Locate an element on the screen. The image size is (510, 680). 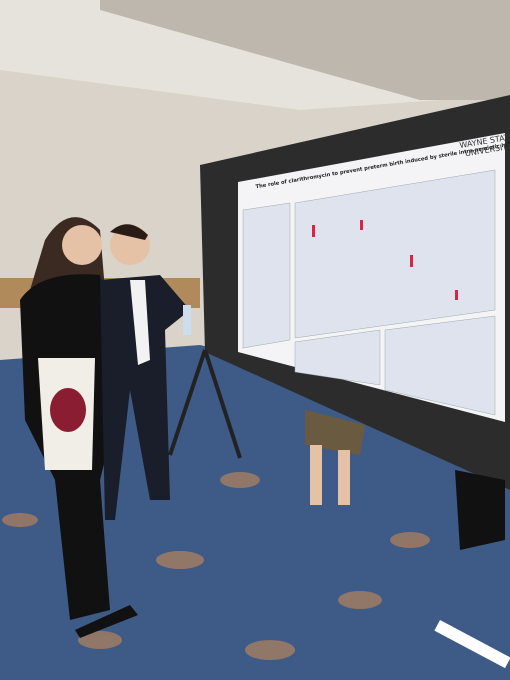
person-left is located at coordinates (79, 427).